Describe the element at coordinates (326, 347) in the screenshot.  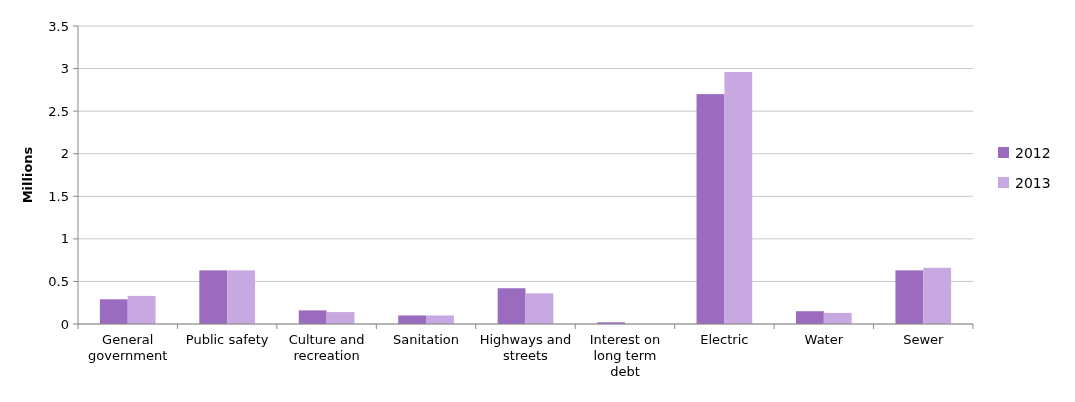
I see `x-tick-label: Culture and recreation` at that location.